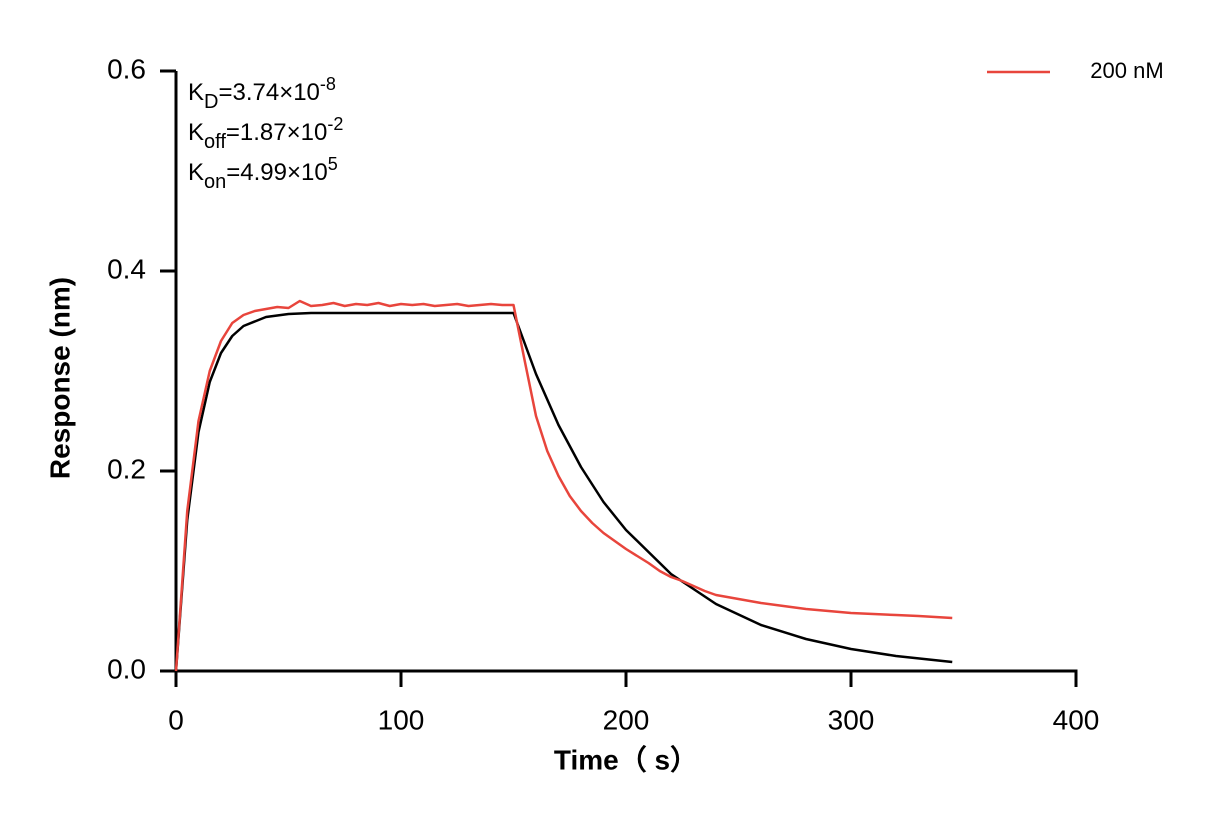 This screenshot has width=1212, height=830. Describe the element at coordinates (59, 378) in the screenshot. I see `y-axis-title: Response (nm)` at that location.